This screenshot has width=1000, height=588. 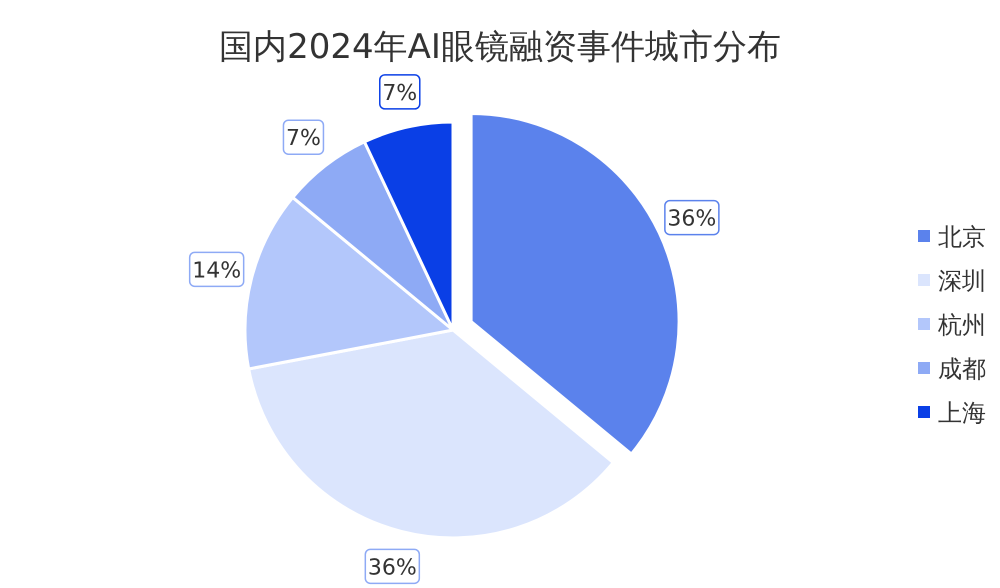 What do you see at coordinates (962, 237) in the screenshot?
I see `legend-label: 北京` at bounding box center [962, 237].